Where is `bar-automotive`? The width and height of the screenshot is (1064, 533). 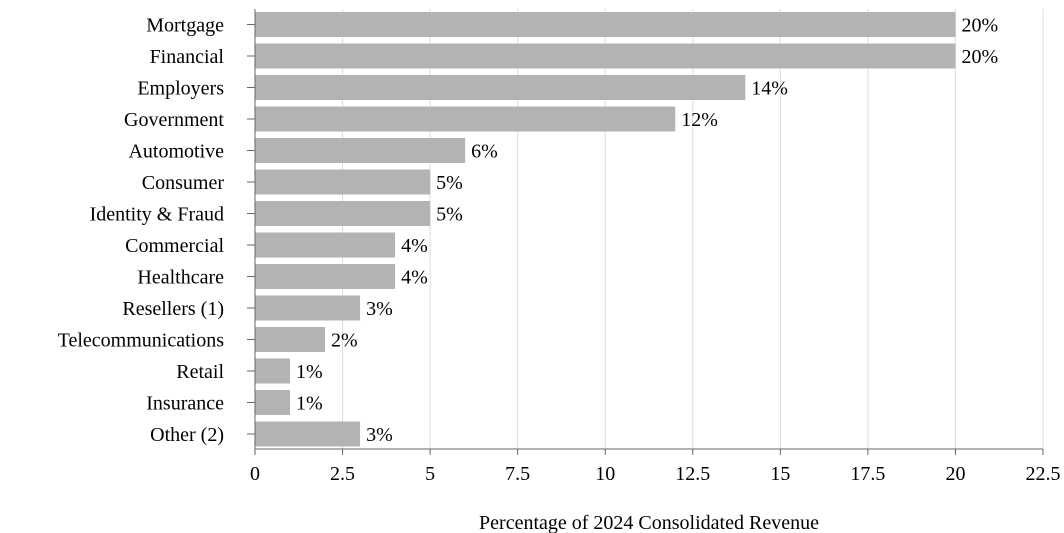
bar-automotive is located at coordinates (360, 150).